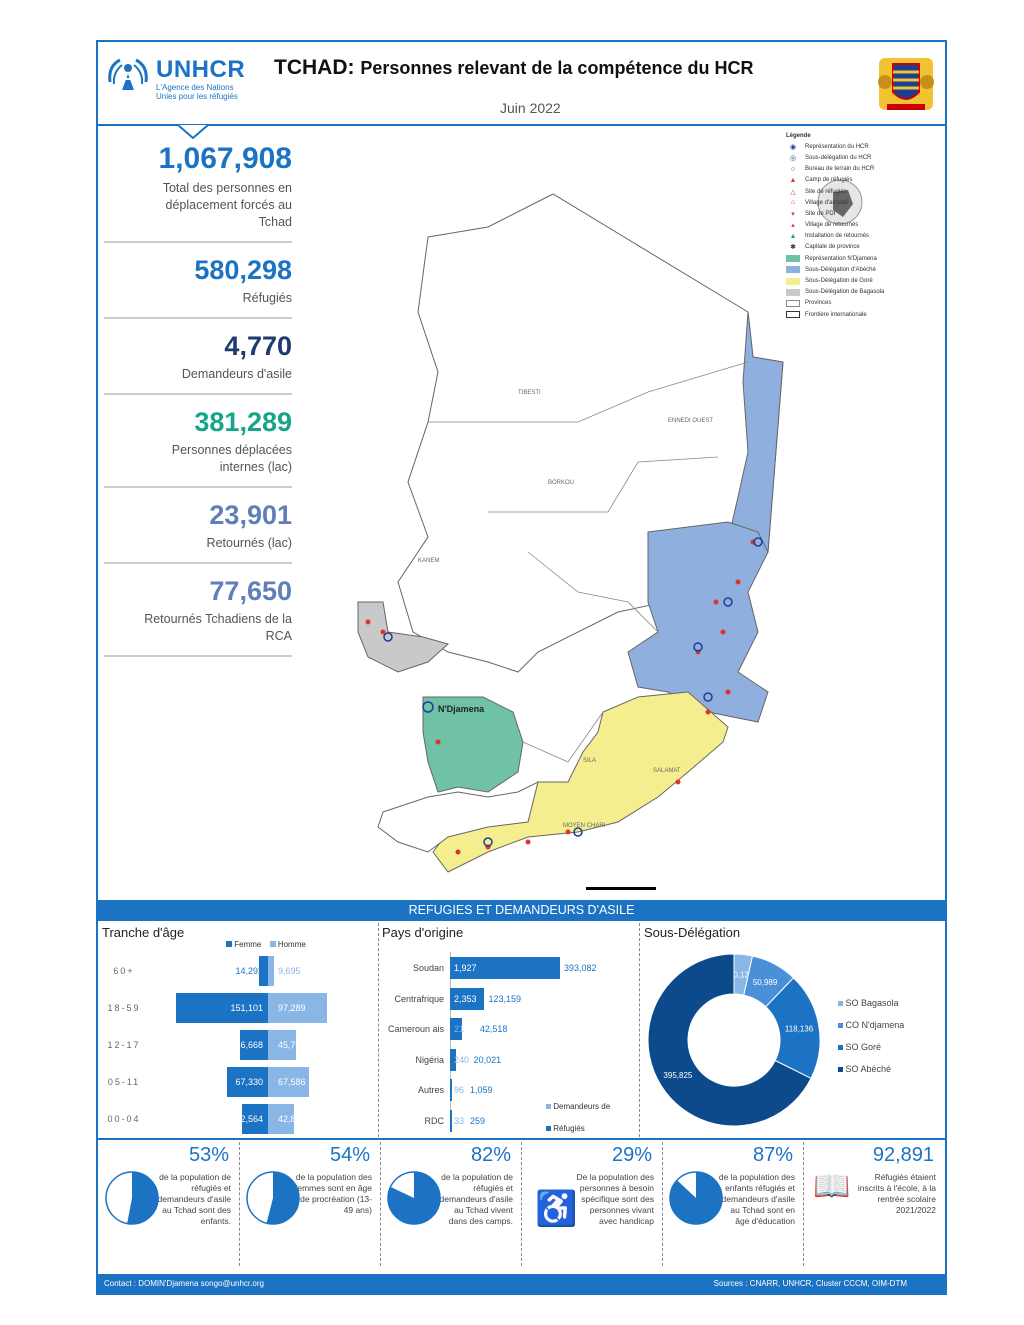 Image resolution: width=1024 pixels, height=1325 pixels. What do you see at coordinates (229, 944) in the screenshot?
I see `femme-swatch` at bounding box center [229, 944].